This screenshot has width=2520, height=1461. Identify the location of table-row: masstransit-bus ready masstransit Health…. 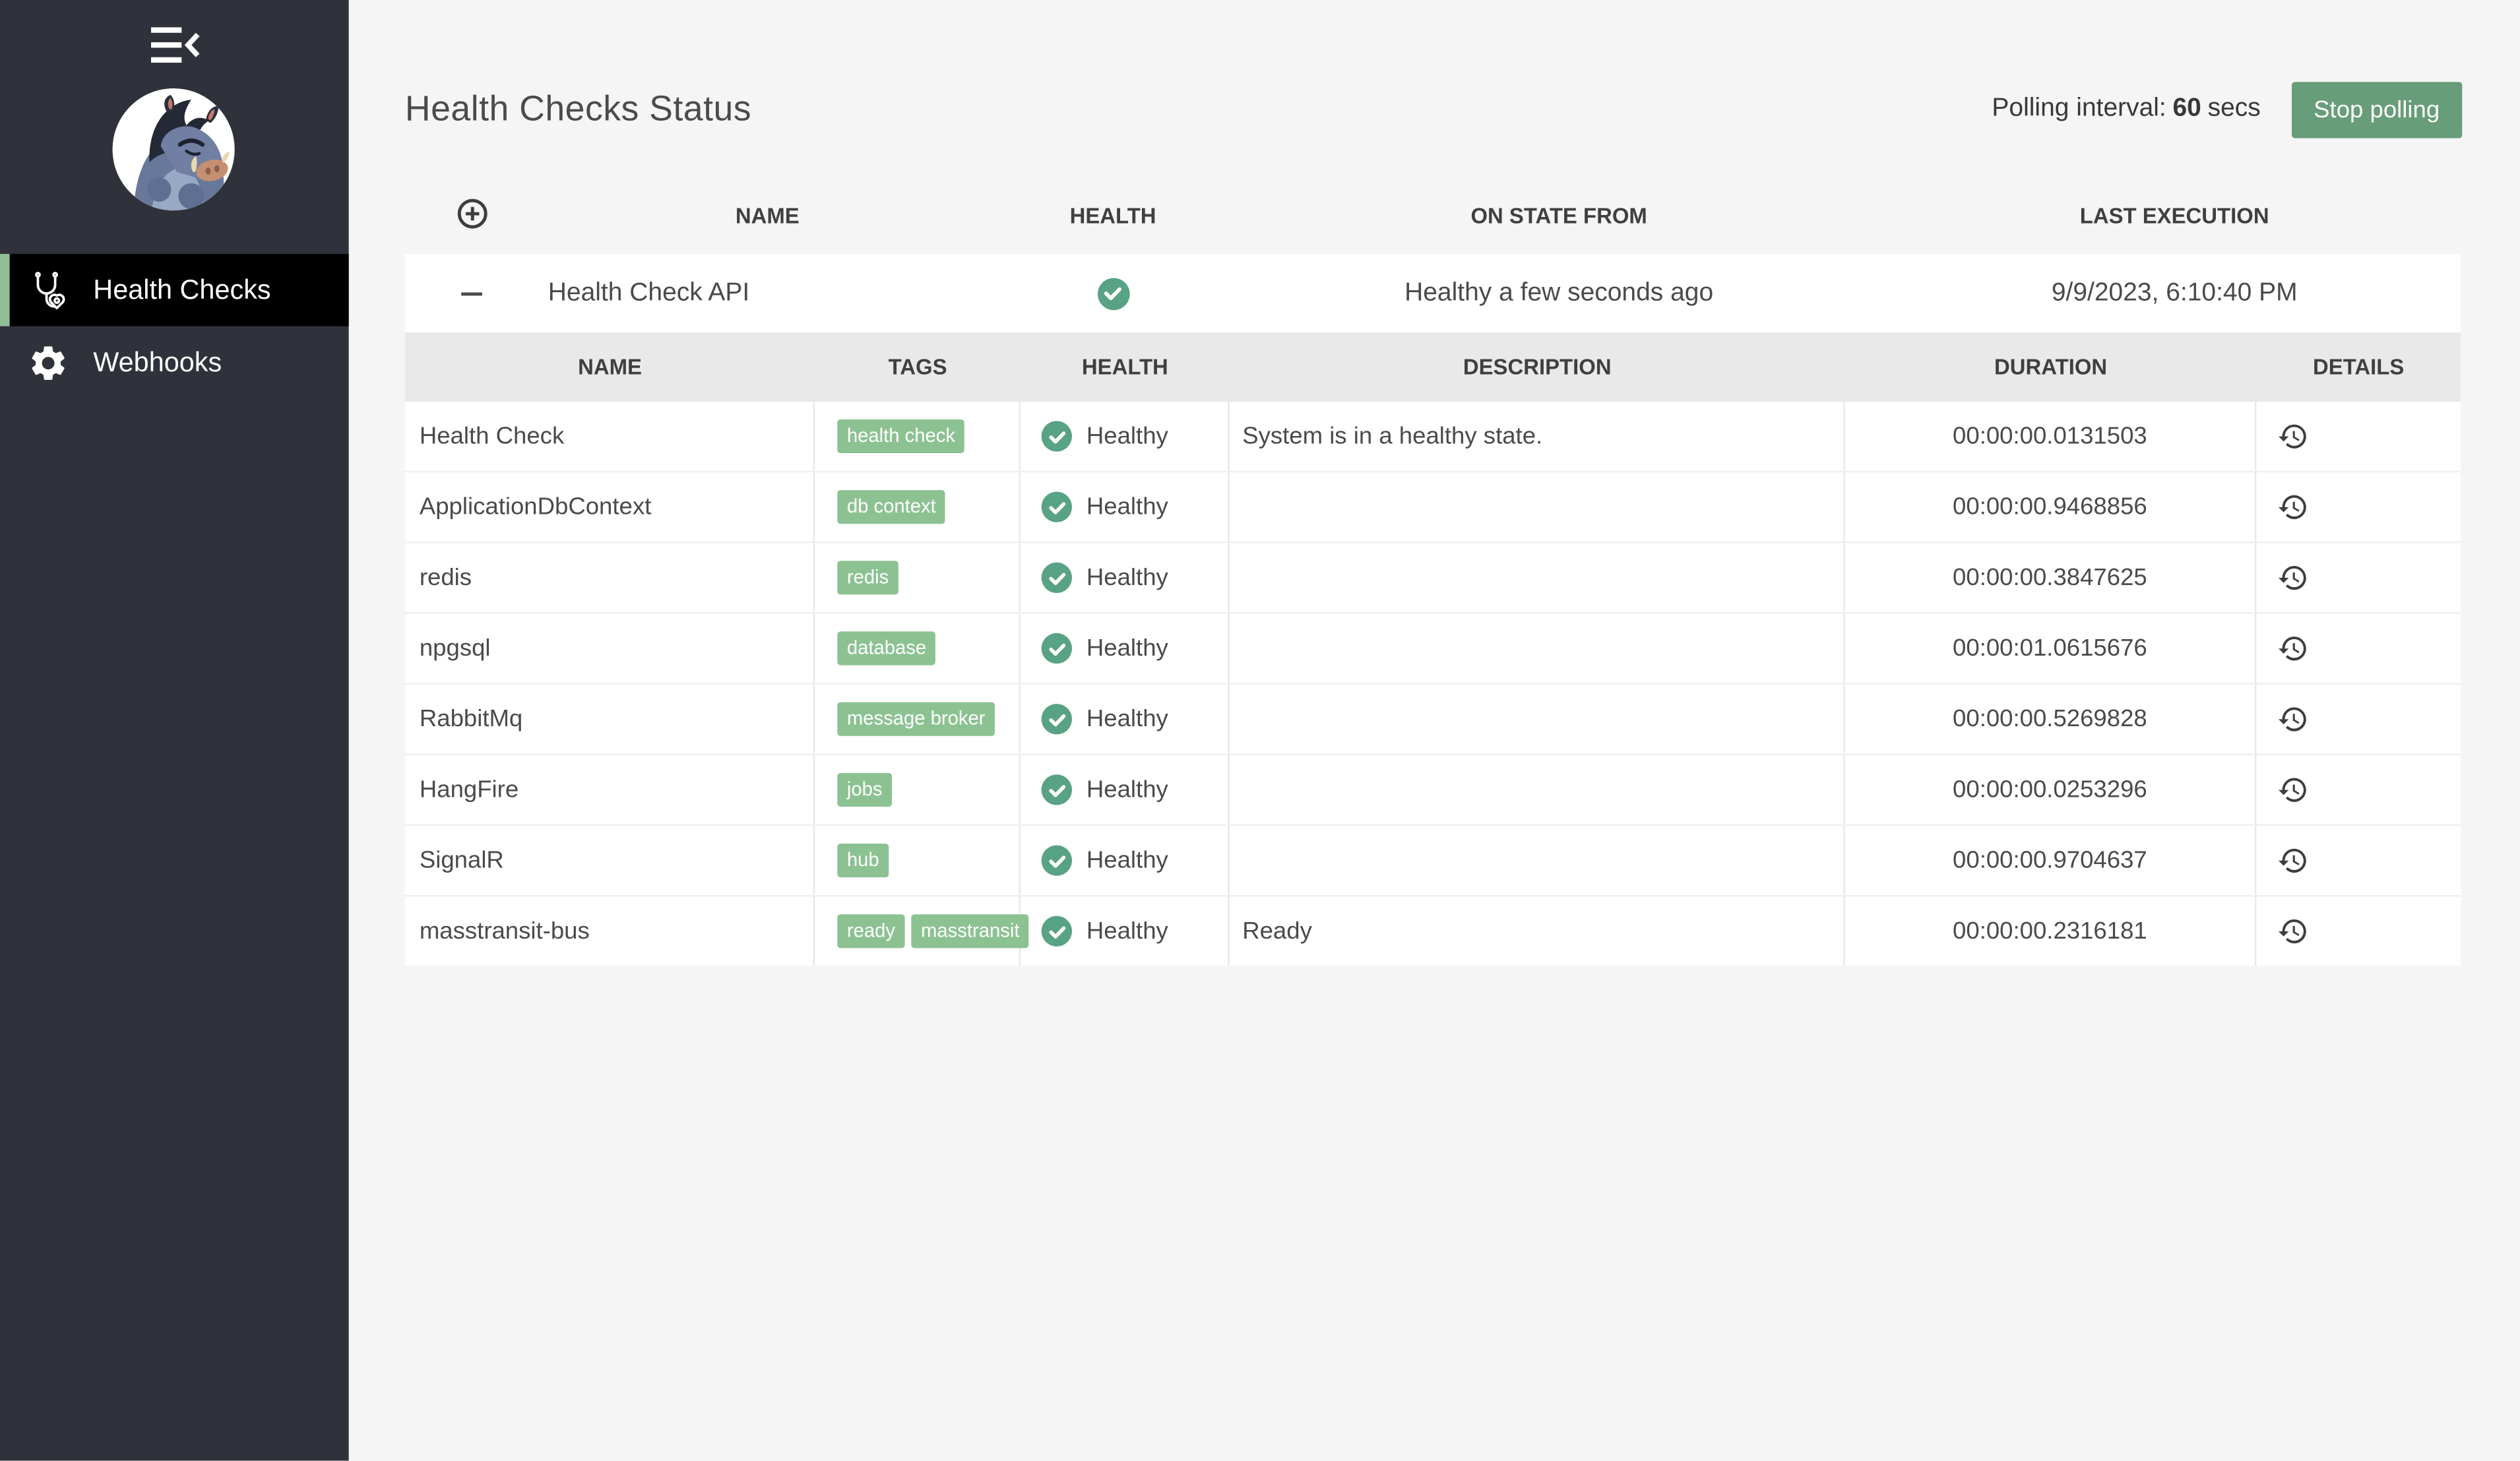
(1432, 930).